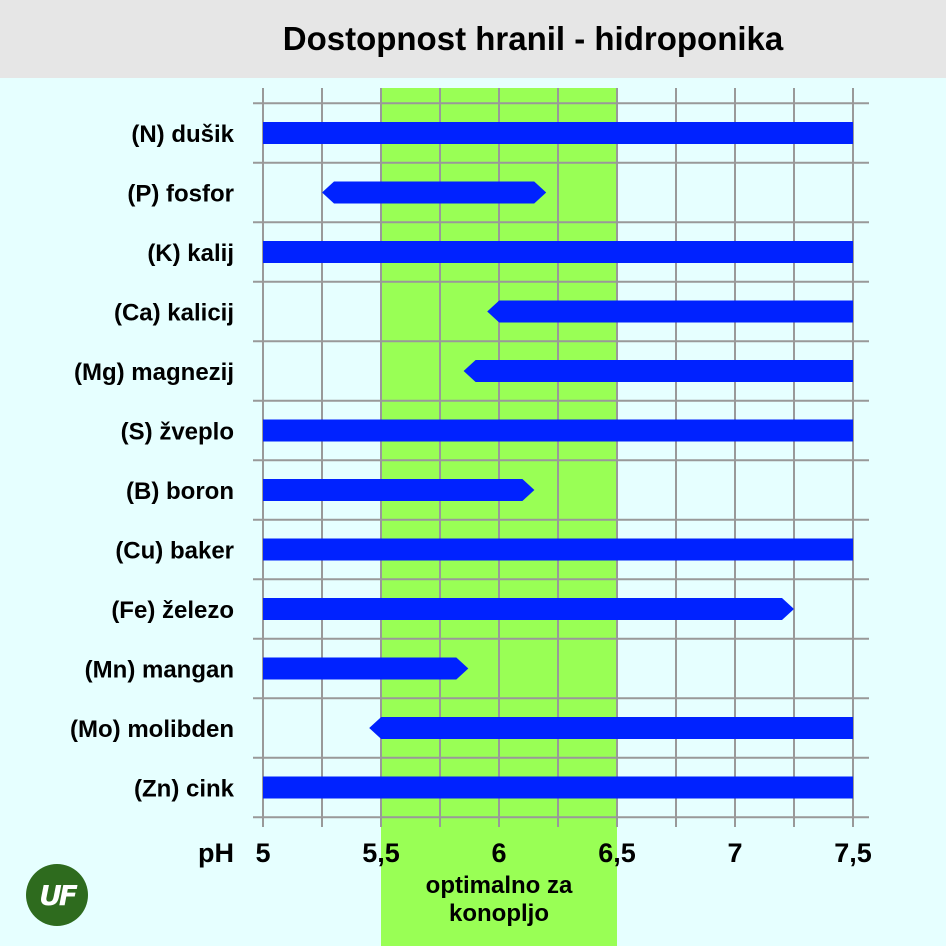 The width and height of the screenshot is (946, 946). Describe the element at coordinates (190, 253) in the screenshot. I see `category-label: (K) kalij` at that location.